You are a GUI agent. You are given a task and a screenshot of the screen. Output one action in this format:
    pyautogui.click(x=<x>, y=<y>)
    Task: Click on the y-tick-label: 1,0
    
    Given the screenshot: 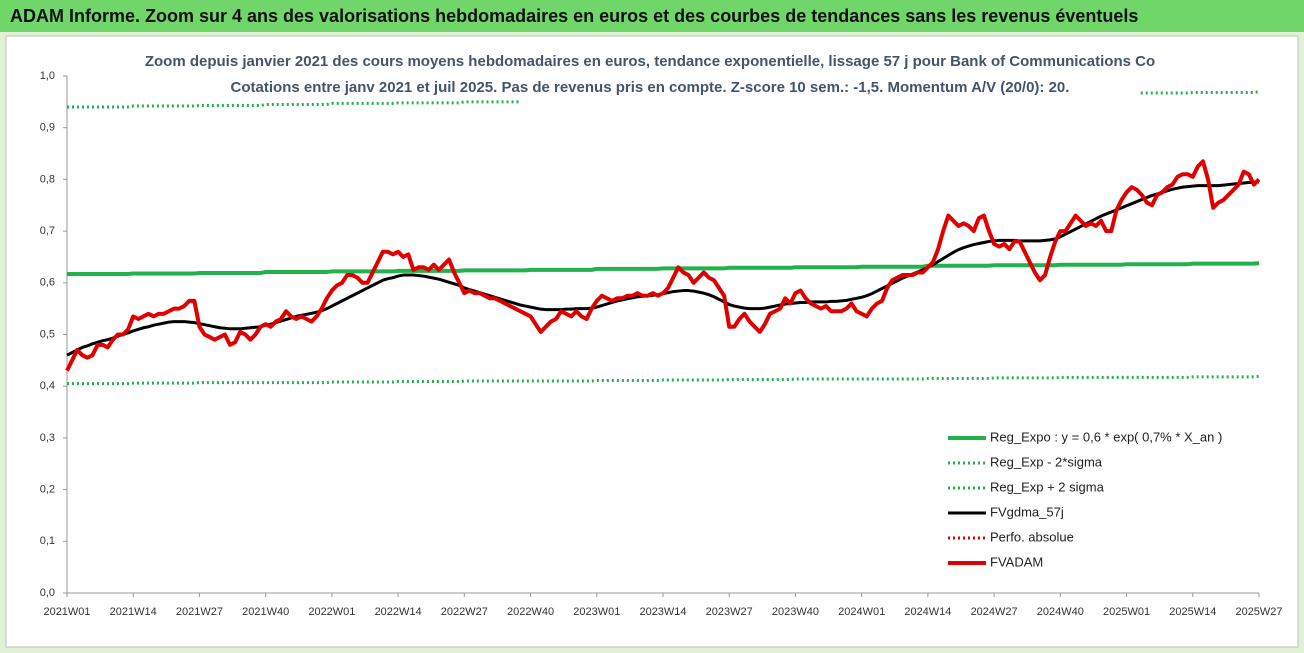 What is the action you would take?
    pyautogui.click(x=47, y=76)
    